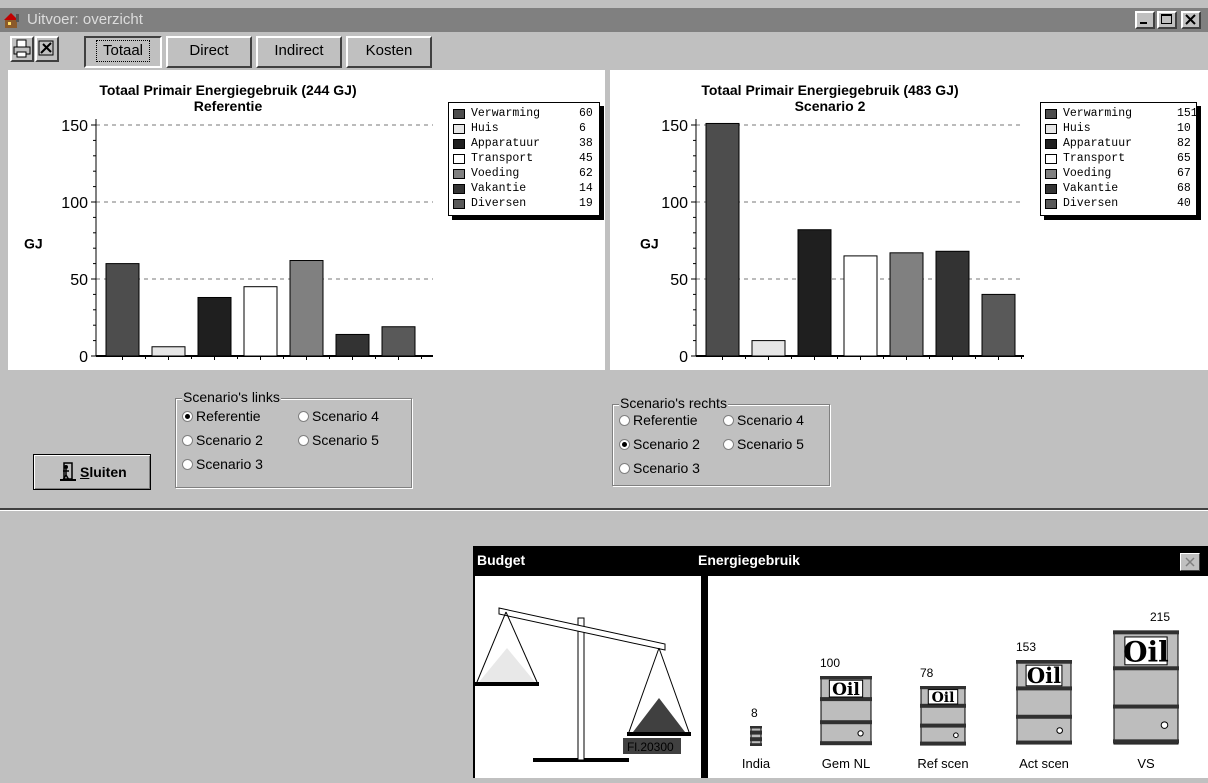  What do you see at coordinates (770, 420) in the screenshot?
I see `radio-label: Scenario 4` at bounding box center [770, 420].